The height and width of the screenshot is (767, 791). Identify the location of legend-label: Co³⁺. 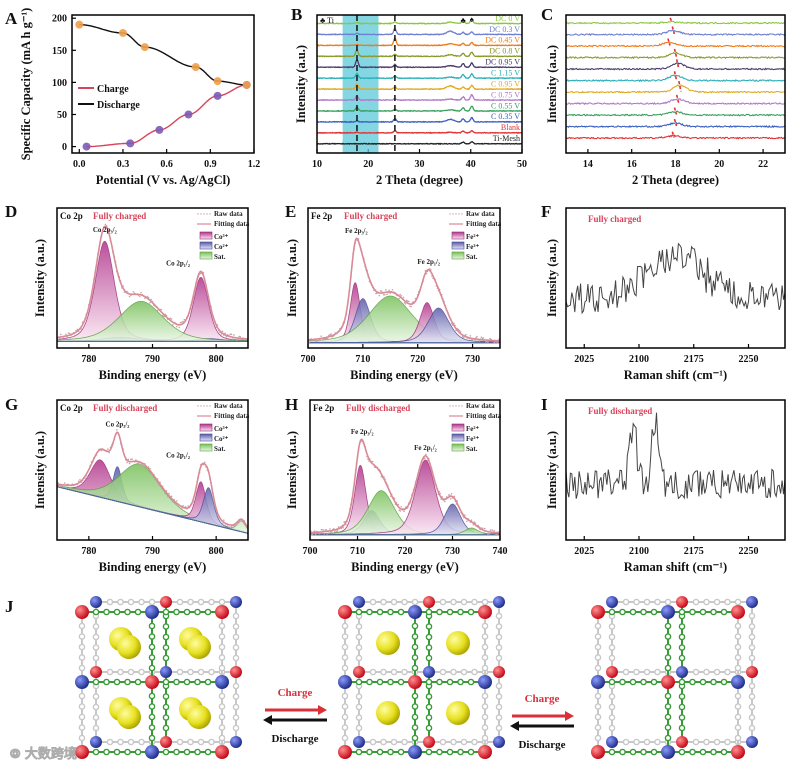
(221, 429).